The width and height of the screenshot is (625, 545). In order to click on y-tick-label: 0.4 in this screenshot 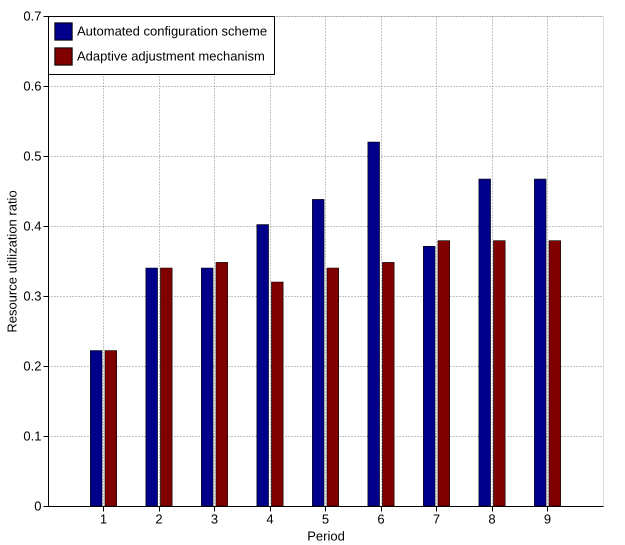, I will do `click(32, 226)`.